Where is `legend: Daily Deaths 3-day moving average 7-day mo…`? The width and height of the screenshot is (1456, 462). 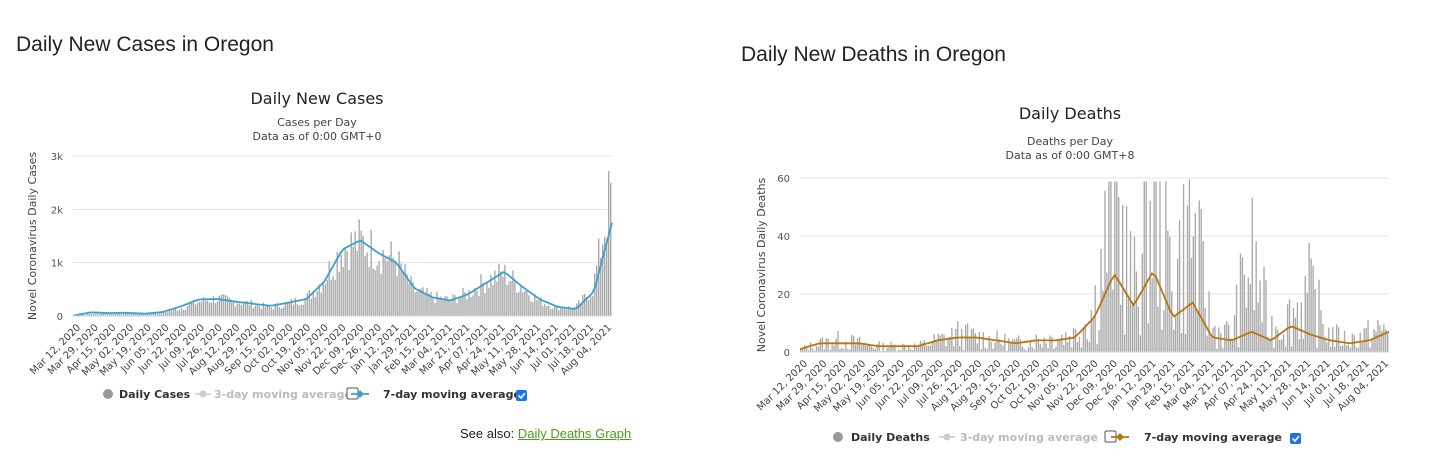 legend: Daily Deaths 3-day moving average 7-day mo… is located at coordinates (1067, 437).